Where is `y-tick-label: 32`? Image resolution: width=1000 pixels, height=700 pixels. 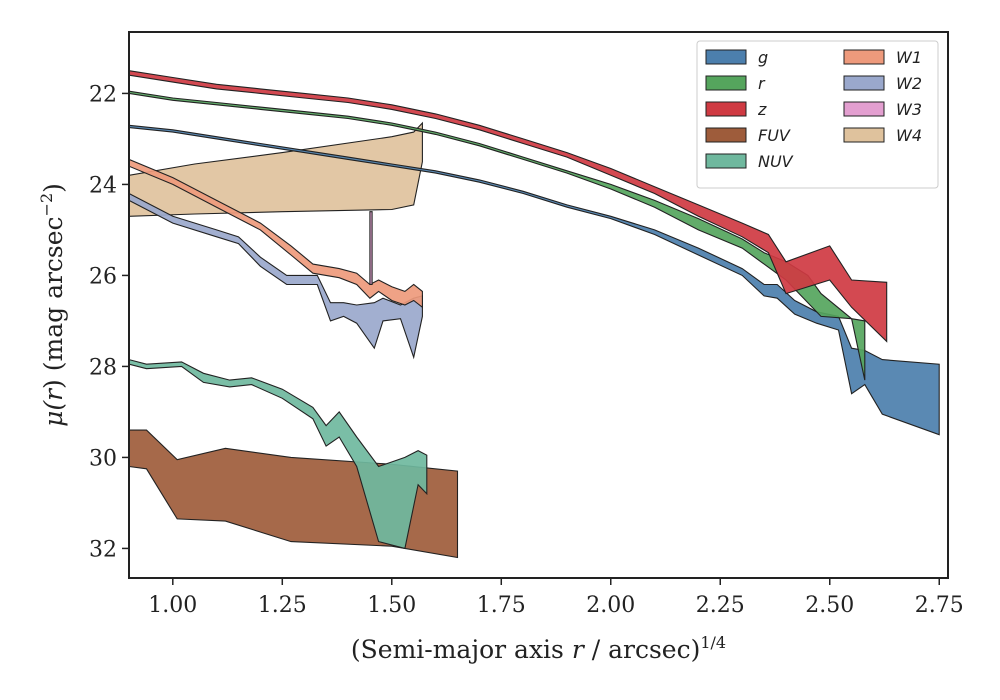 y-tick-label: 32 is located at coordinates (103, 549).